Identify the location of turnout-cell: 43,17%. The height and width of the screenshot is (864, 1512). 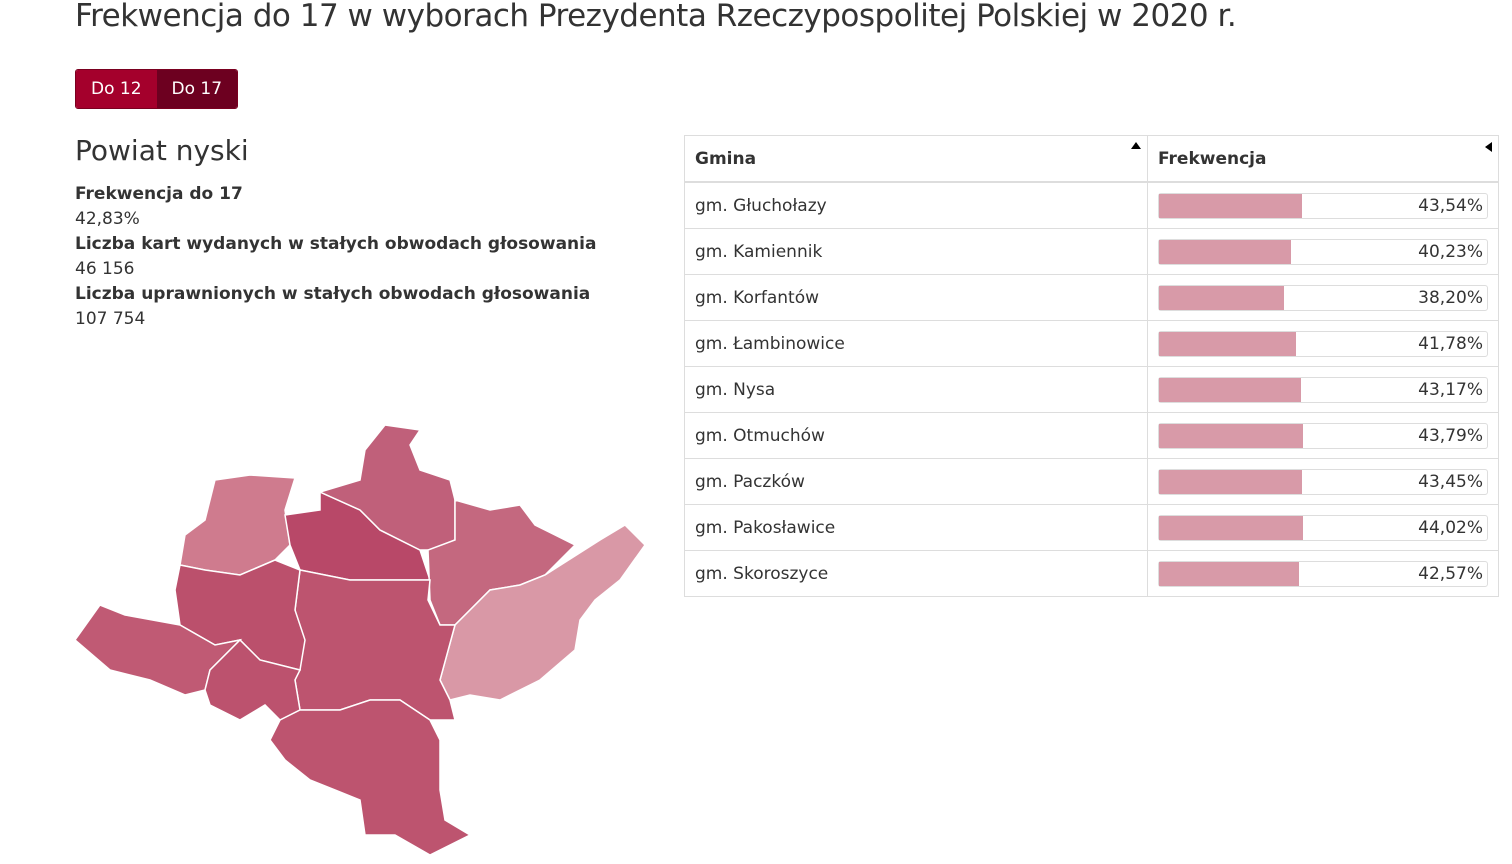
(1323, 389).